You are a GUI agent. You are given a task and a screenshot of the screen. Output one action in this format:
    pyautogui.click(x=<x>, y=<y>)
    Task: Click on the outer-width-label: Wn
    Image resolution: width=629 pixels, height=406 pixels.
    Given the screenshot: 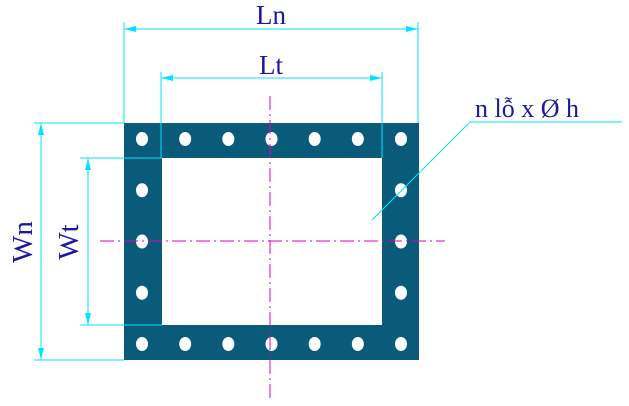 What is the action you would take?
    pyautogui.click(x=23, y=242)
    